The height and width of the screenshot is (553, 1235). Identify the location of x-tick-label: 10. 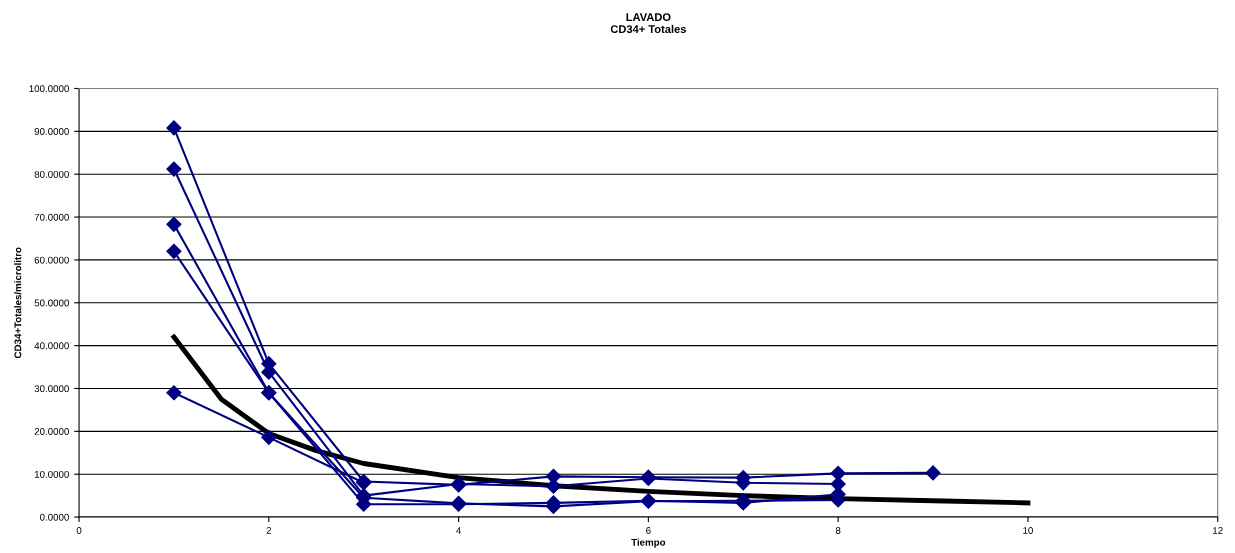
(1028, 530).